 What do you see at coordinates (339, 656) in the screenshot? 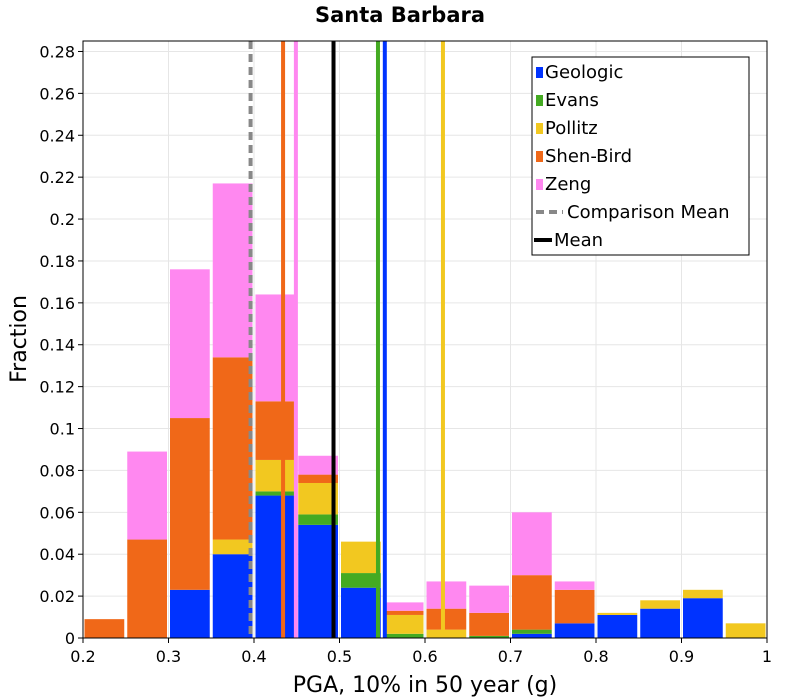
I see `x-tick-label: 0.5` at bounding box center [339, 656].